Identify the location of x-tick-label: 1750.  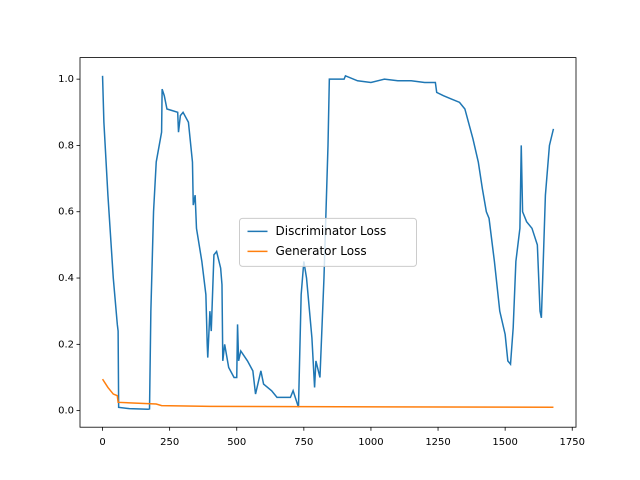
(572, 442).